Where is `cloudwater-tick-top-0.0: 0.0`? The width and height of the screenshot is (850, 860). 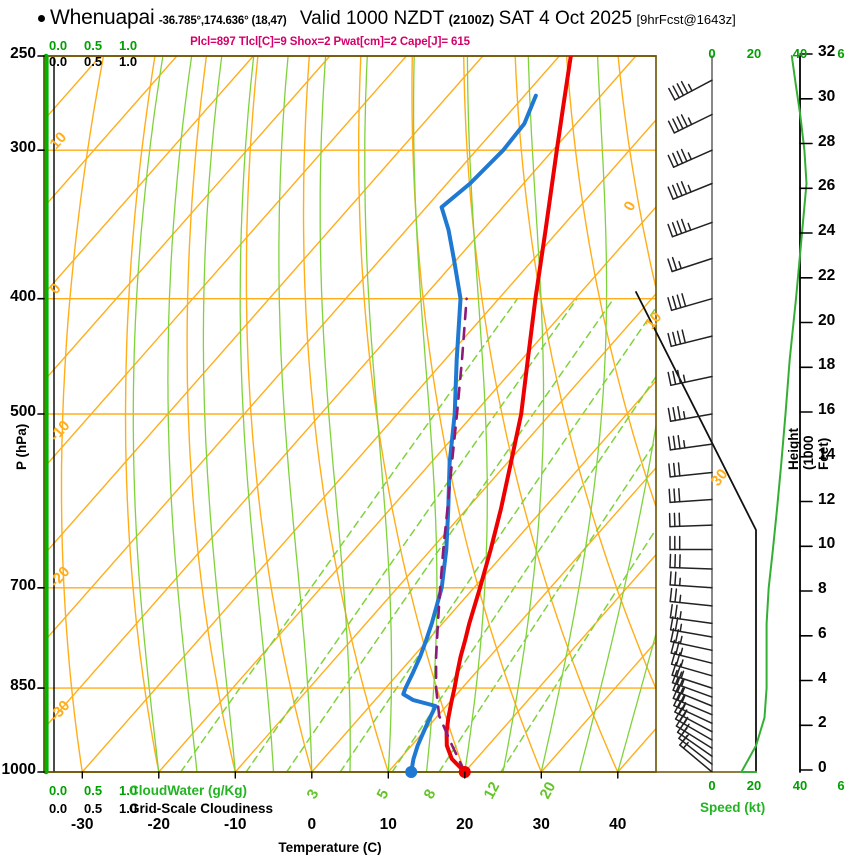 cloudwater-tick-top-0.0: 0.0 is located at coordinates (58, 45).